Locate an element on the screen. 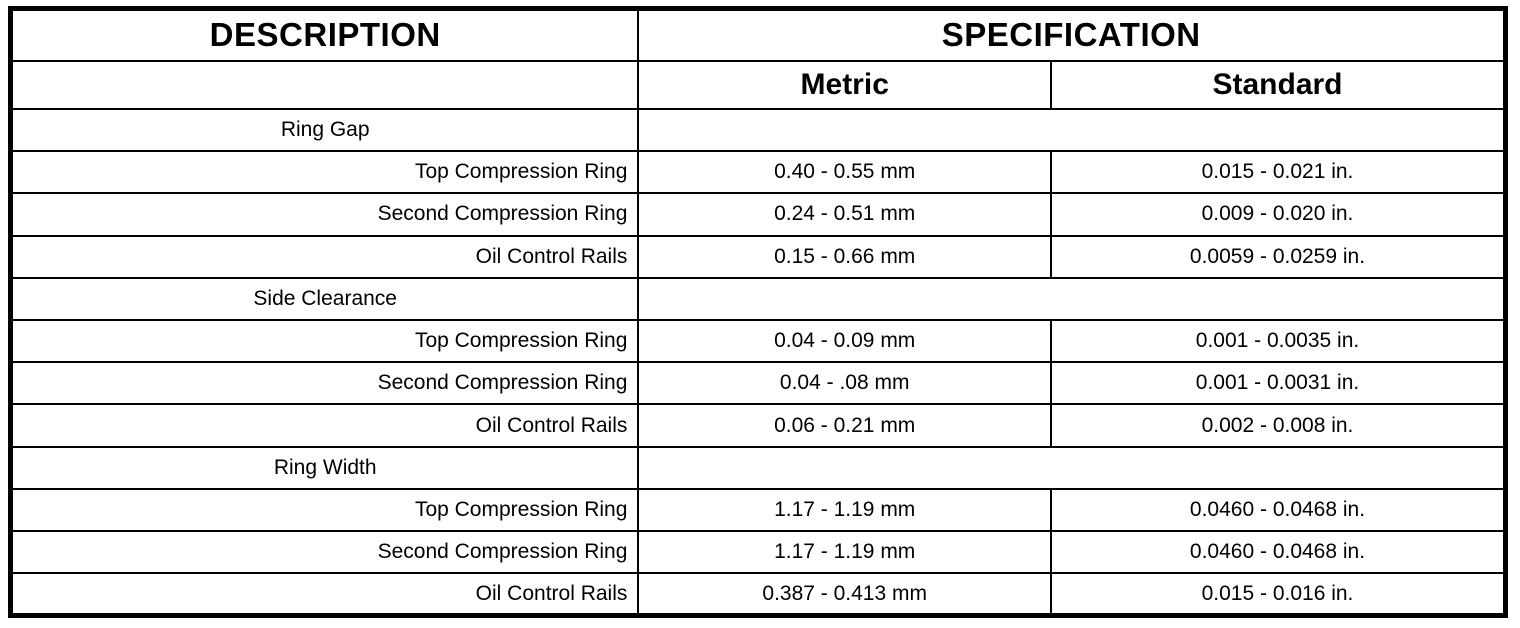  metric-value: 0.04 - 0.09 mm is located at coordinates (844, 341).